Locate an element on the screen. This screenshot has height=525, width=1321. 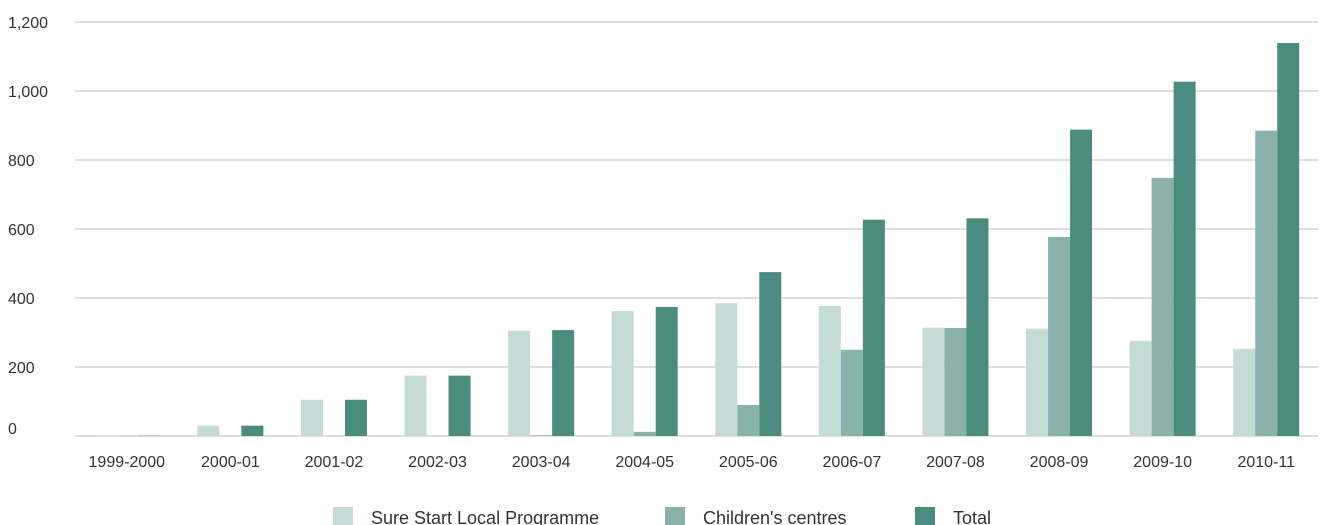
y-tick-label: 0 is located at coordinates (12, 429).